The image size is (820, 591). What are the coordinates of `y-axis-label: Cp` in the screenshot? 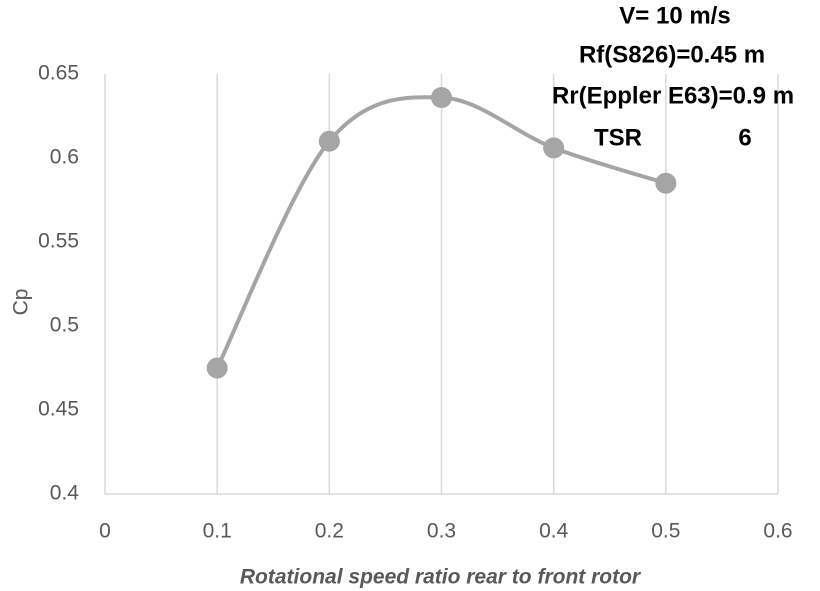 It's located at (21, 302).